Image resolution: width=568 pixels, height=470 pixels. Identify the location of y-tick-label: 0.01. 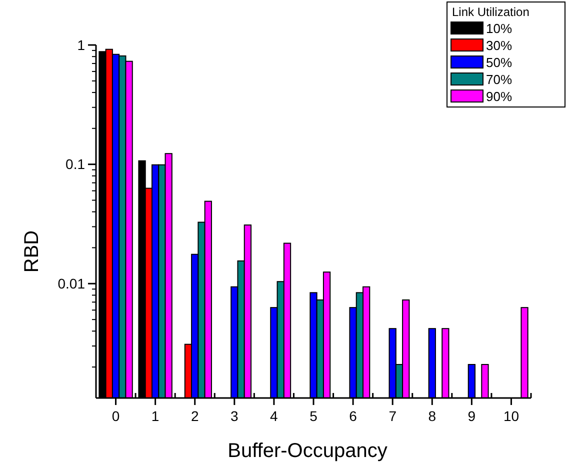
(72, 284).